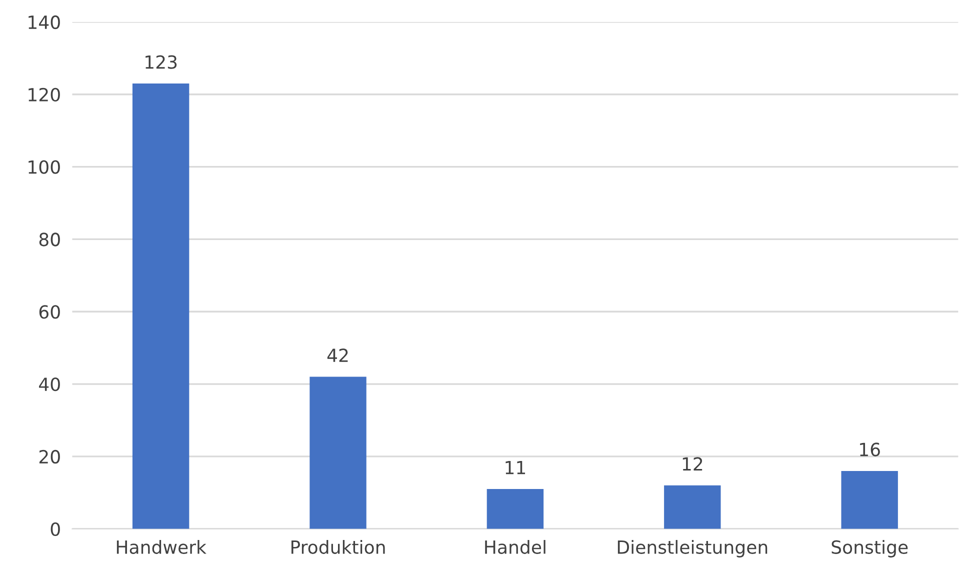 This screenshot has height=578, width=963. I want to click on y-tick-label: 60, so click(49, 312).